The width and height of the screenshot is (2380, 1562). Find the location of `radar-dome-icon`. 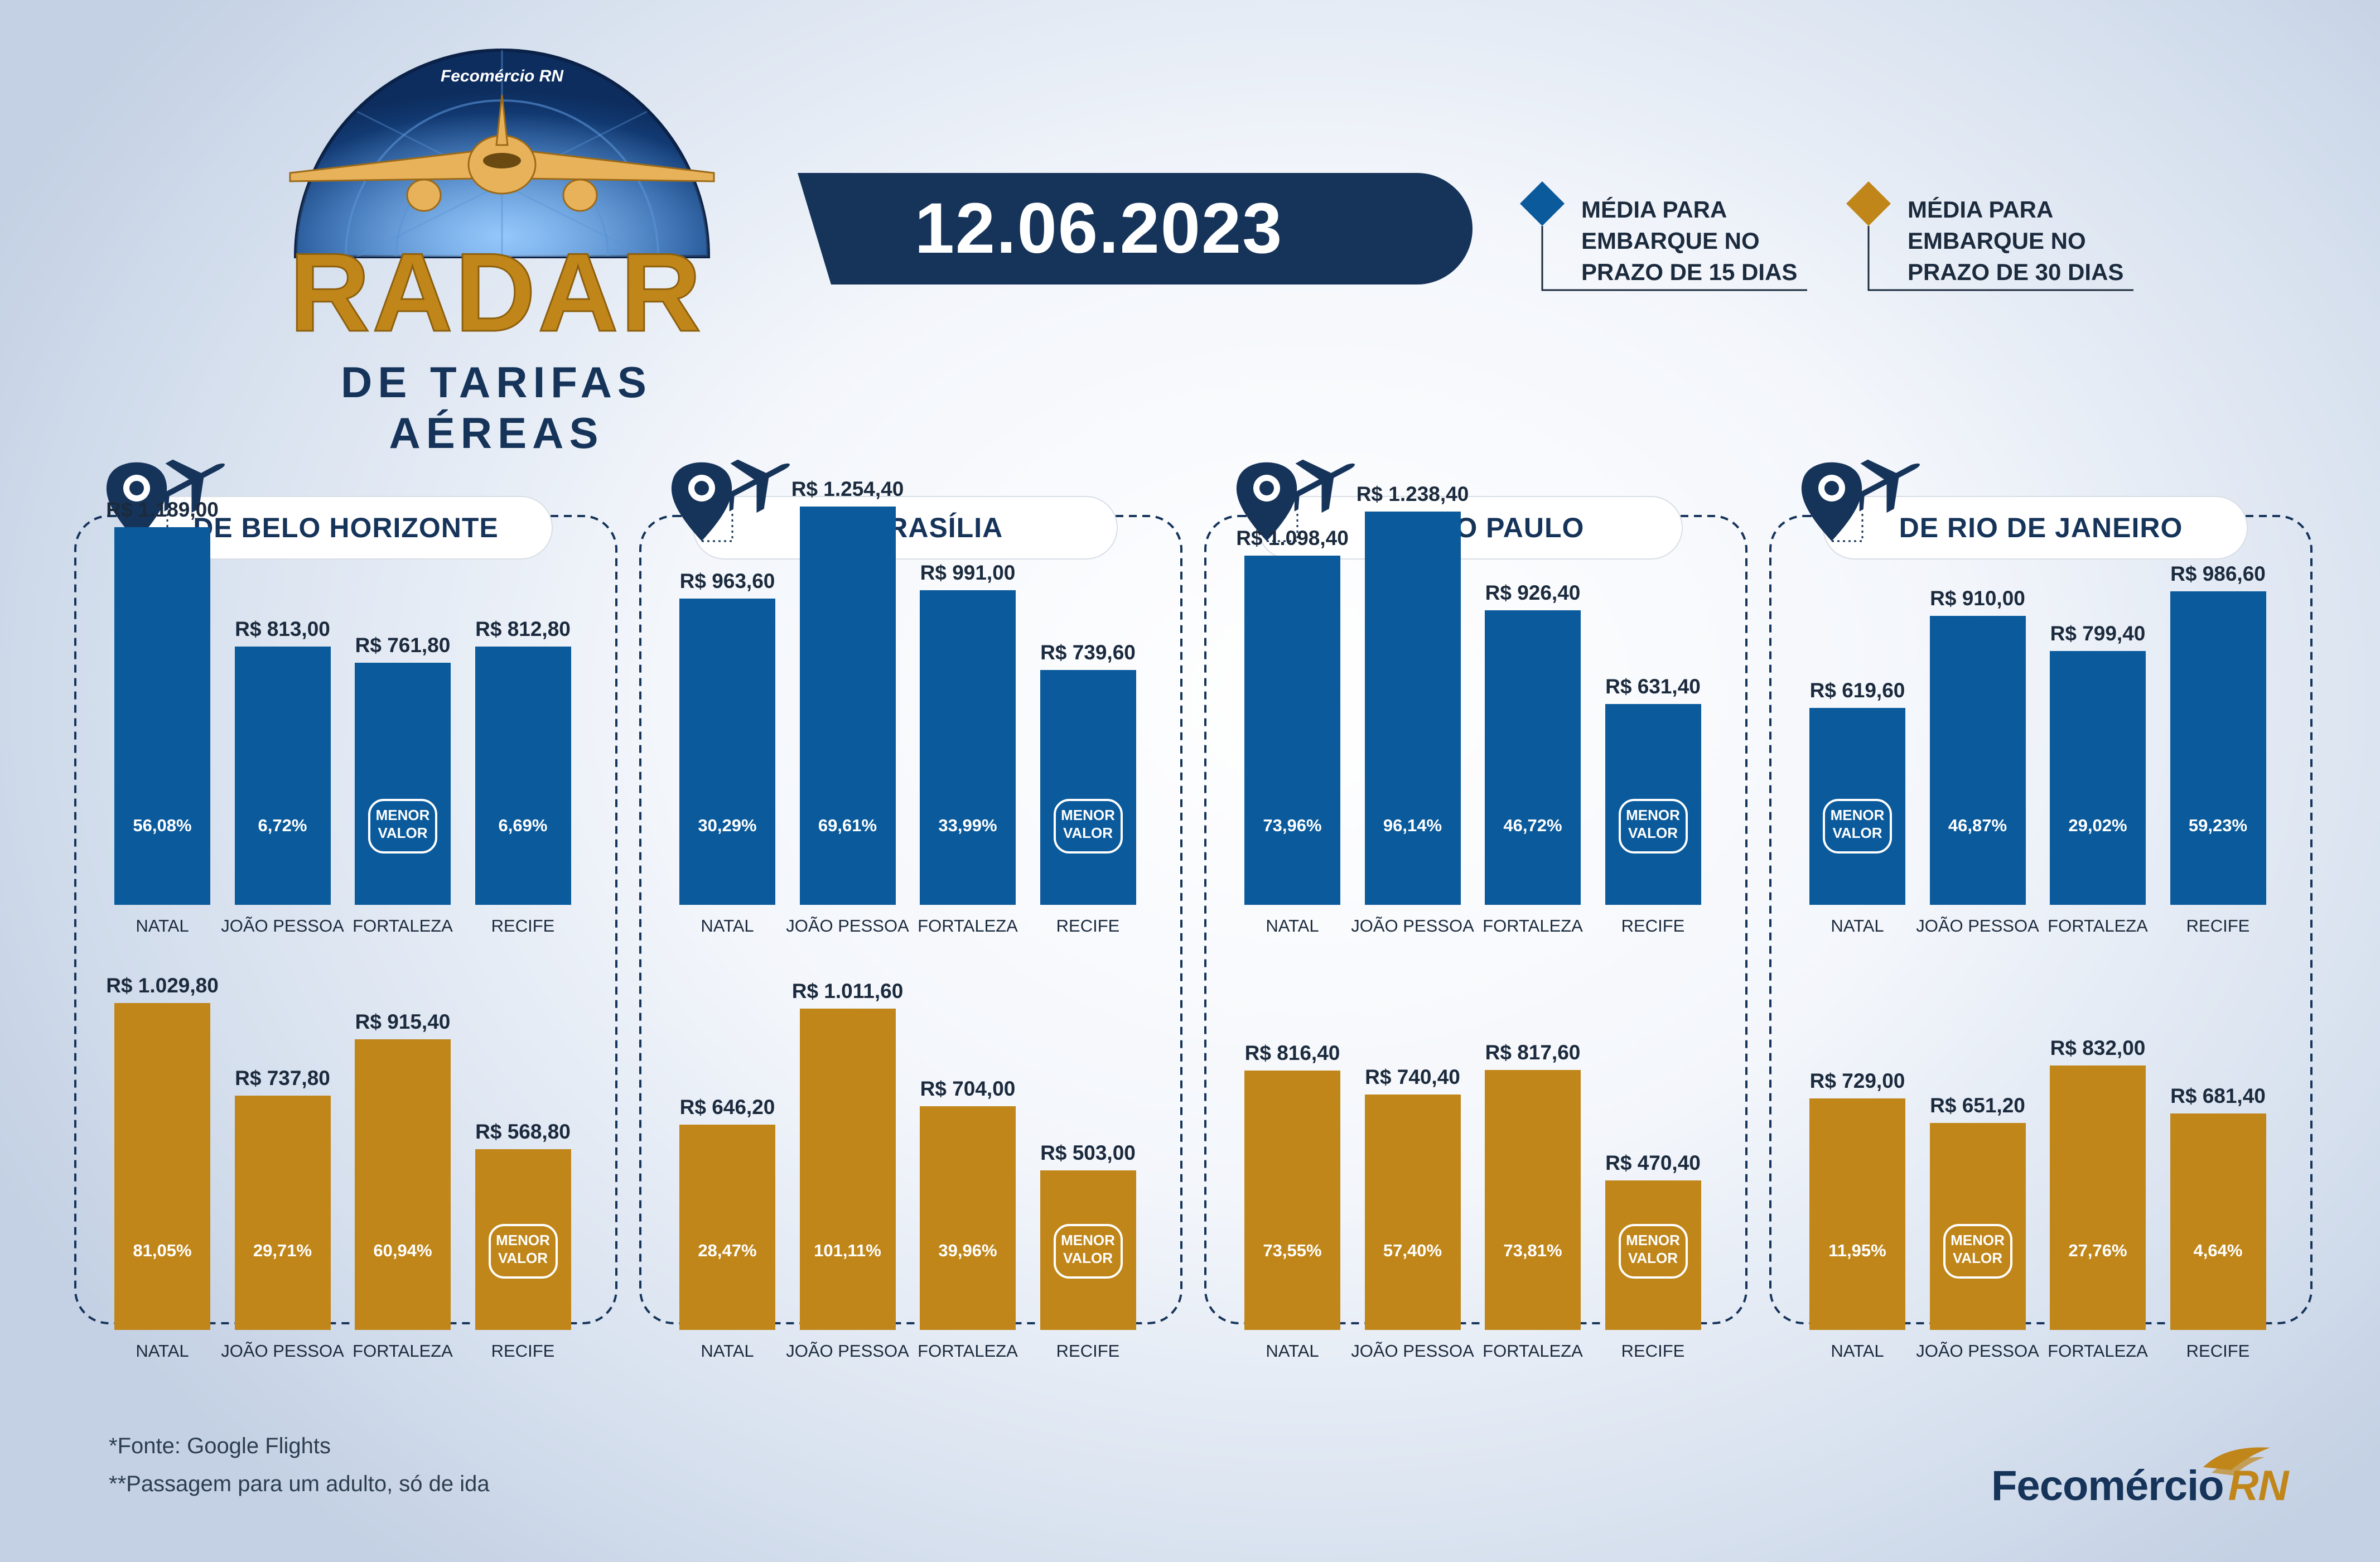

radar-dome-icon is located at coordinates (502, 153).